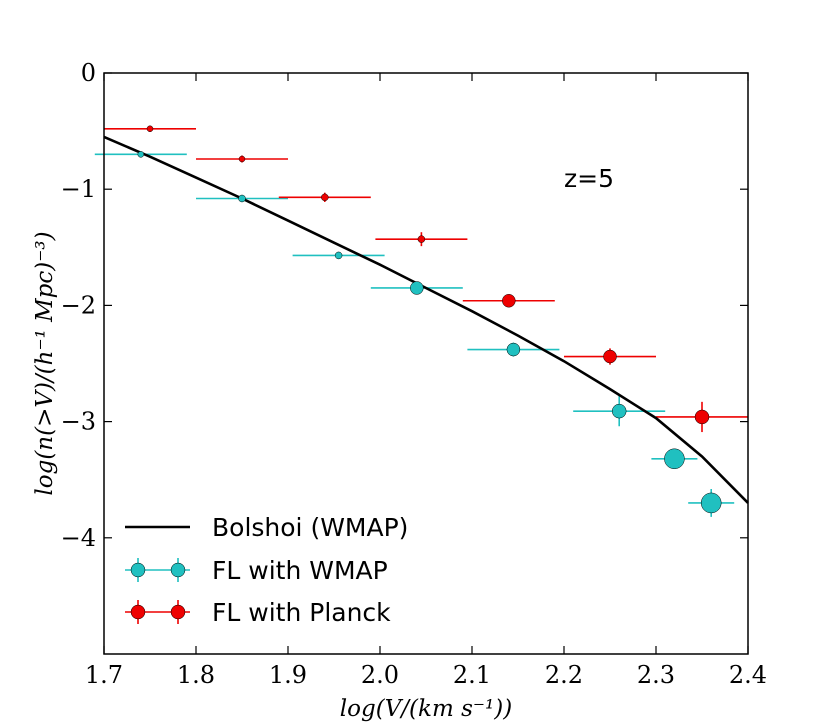 This screenshot has height=727, width=830. What do you see at coordinates (564, 675) in the screenshot?
I see `x-tick-label: 2.2` at bounding box center [564, 675].